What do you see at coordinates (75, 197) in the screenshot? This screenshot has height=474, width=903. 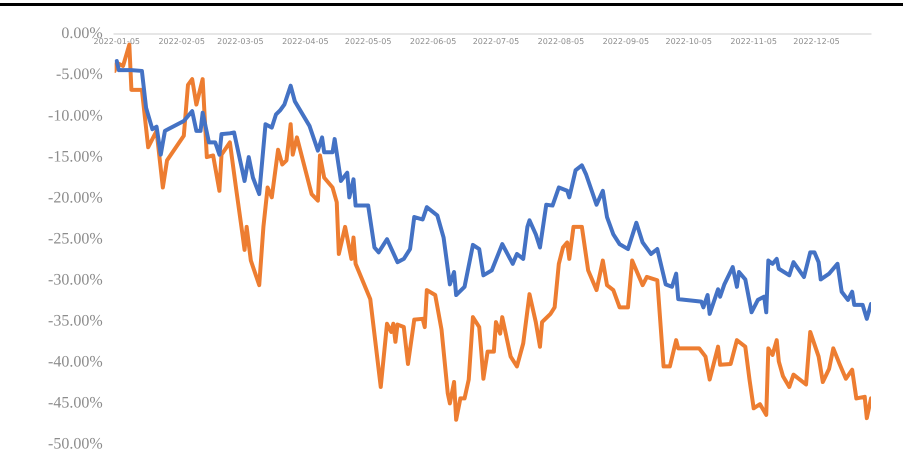 I see `y-tick-label: -20.00%` at bounding box center [75, 197].